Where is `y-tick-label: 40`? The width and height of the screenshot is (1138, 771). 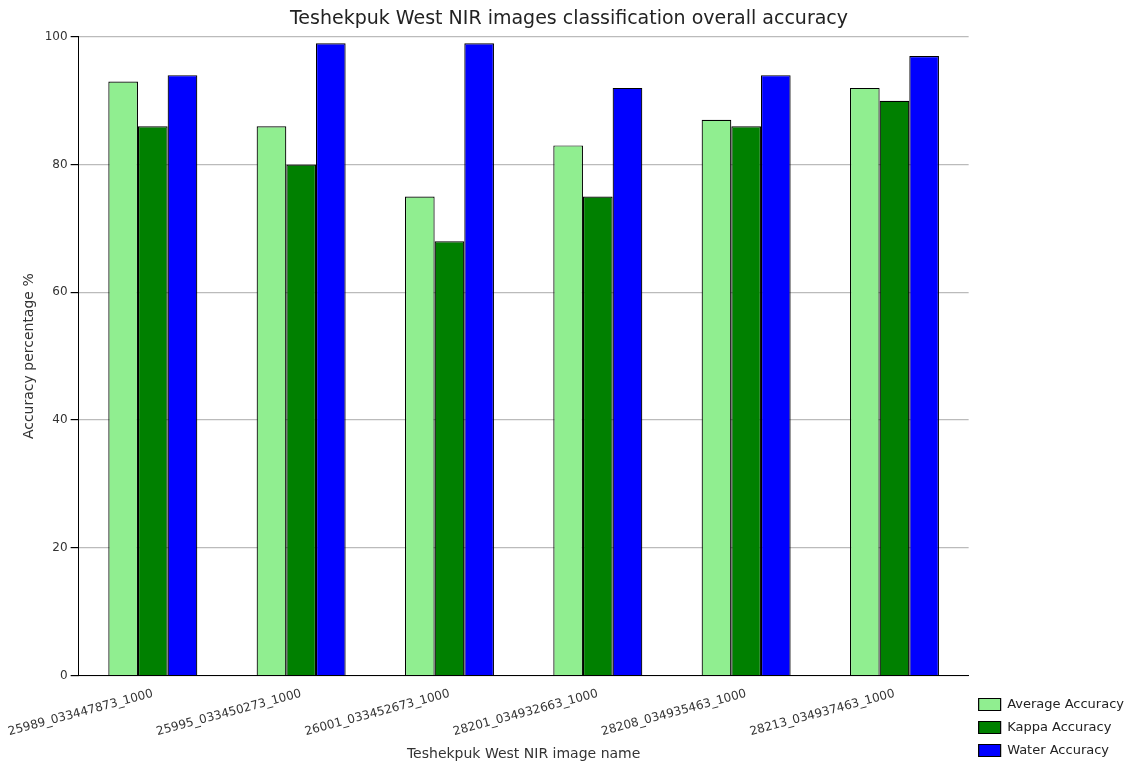 y-tick-label: 40 is located at coordinates (60, 419).